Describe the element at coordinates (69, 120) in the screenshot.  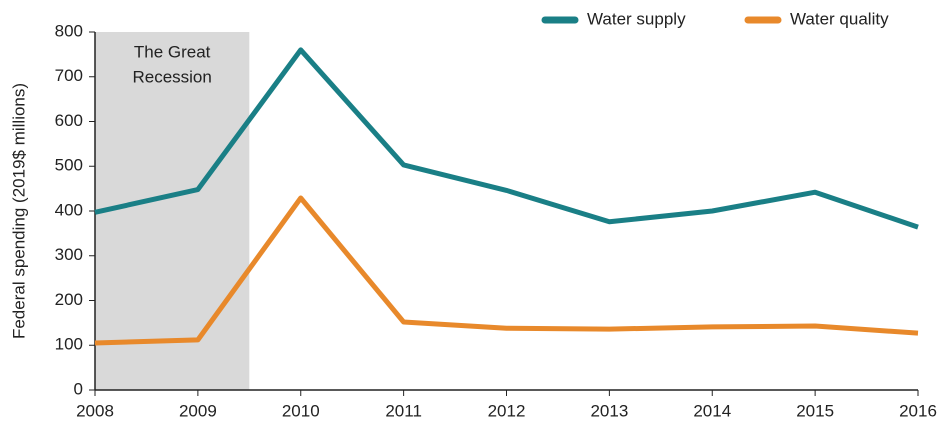
I see `y-tick-label: 600` at that location.